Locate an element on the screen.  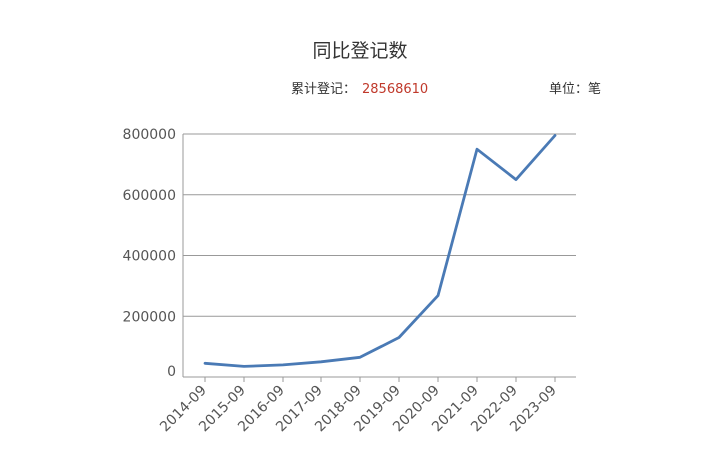
total-label: 累计登记： is located at coordinates (324, 89).